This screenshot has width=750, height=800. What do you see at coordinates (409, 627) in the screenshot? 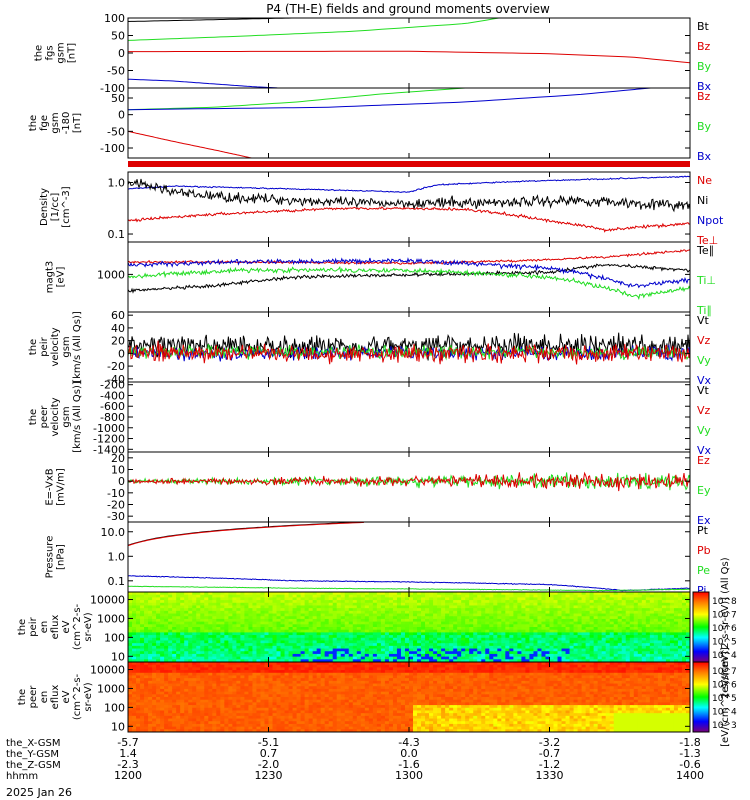
I see `spectrogram-peir_spec` at bounding box center [409, 627].